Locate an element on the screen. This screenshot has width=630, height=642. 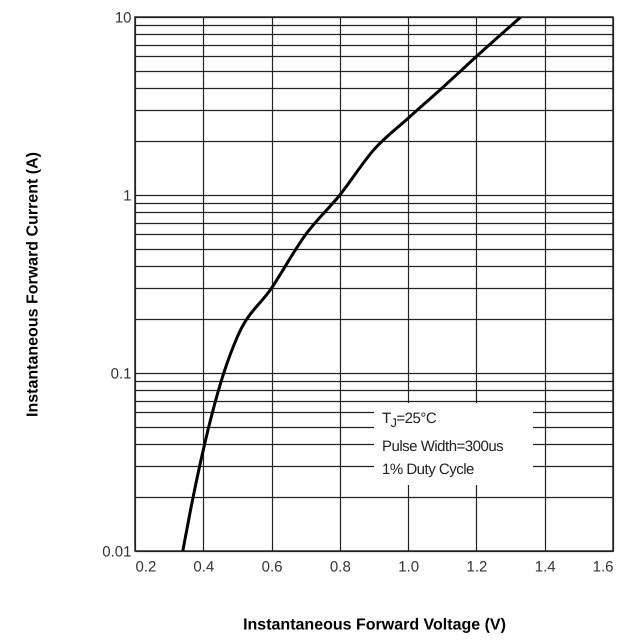
x-tick-label: 1.6 is located at coordinates (603, 567).